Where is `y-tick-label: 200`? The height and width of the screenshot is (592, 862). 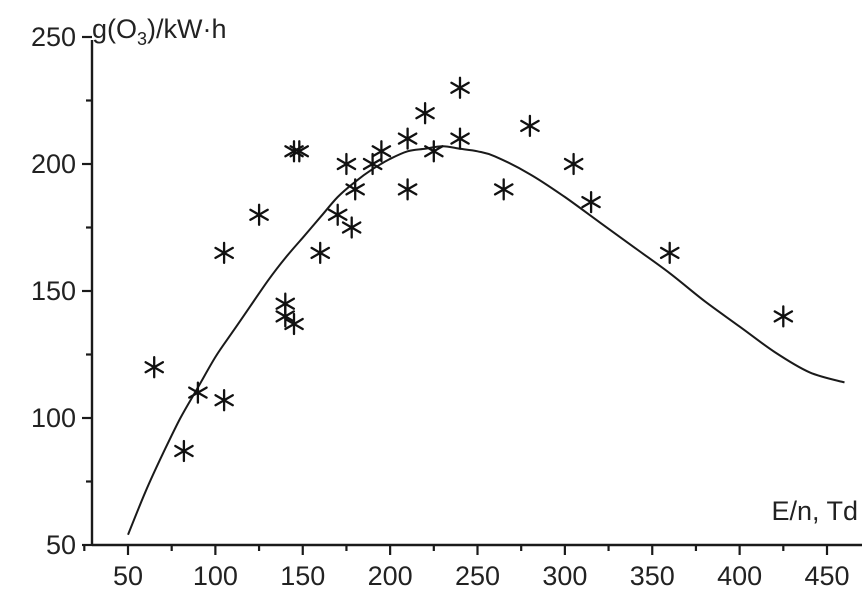
y-tick-label: 200 is located at coordinates (53, 164).